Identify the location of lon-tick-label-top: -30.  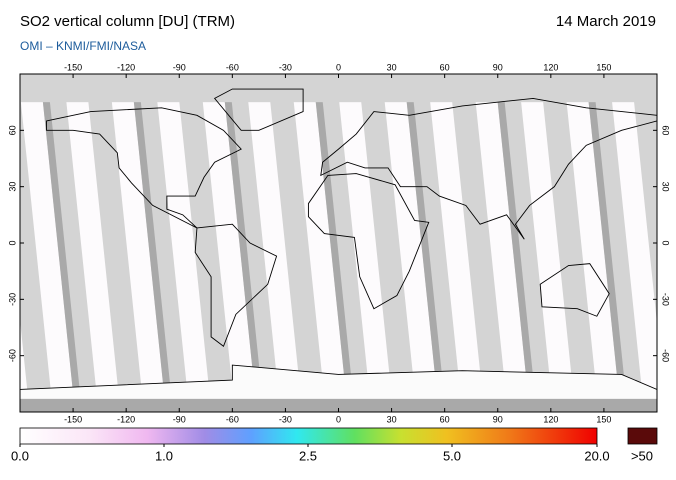
(285, 67).